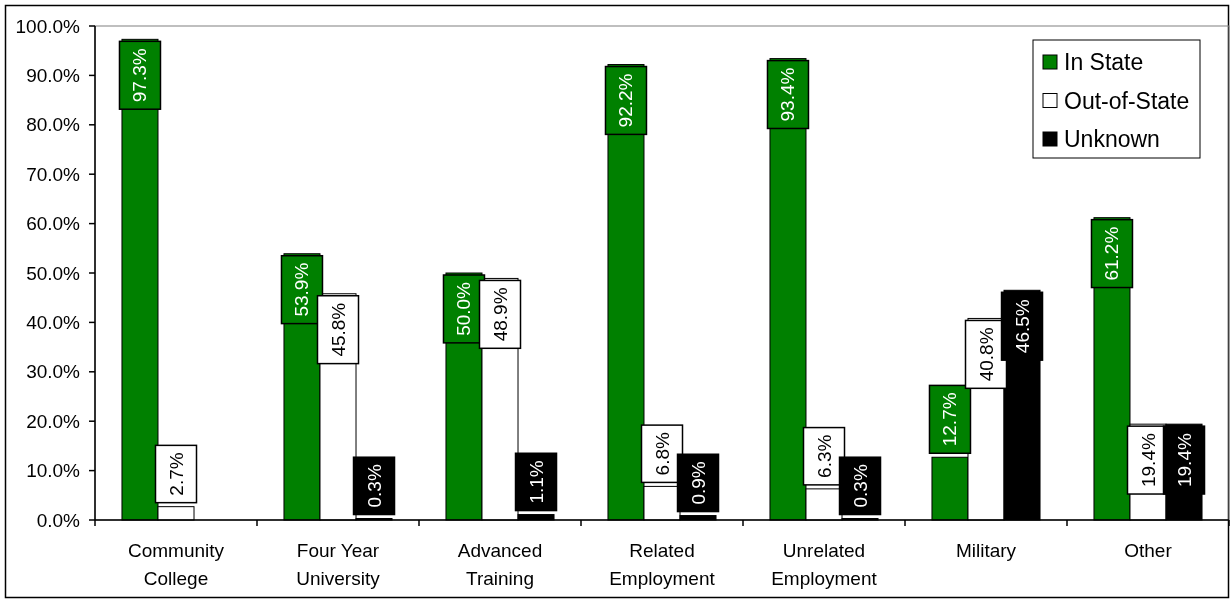 The height and width of the screenshot is (604, 1231). I want to click on data-label: 61.2%, so click(1112, 253).